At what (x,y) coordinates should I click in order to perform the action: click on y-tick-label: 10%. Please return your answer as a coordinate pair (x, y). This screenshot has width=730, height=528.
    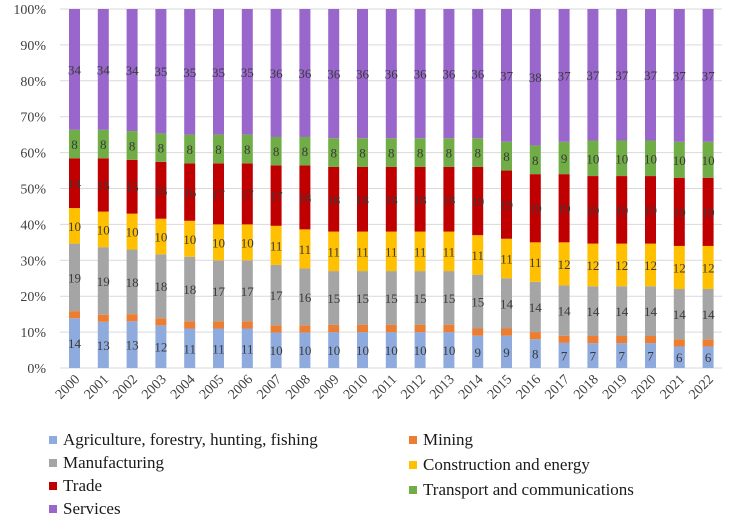
    Looking at the image, I should click on (33, 333).